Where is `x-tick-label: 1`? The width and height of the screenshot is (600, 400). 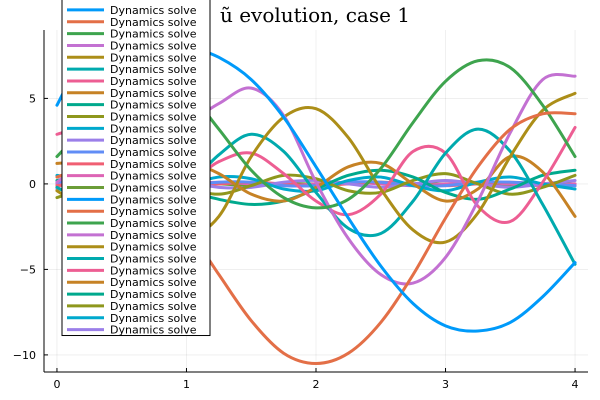 x-tick-label: 1 is located at coordinates (186, 384).